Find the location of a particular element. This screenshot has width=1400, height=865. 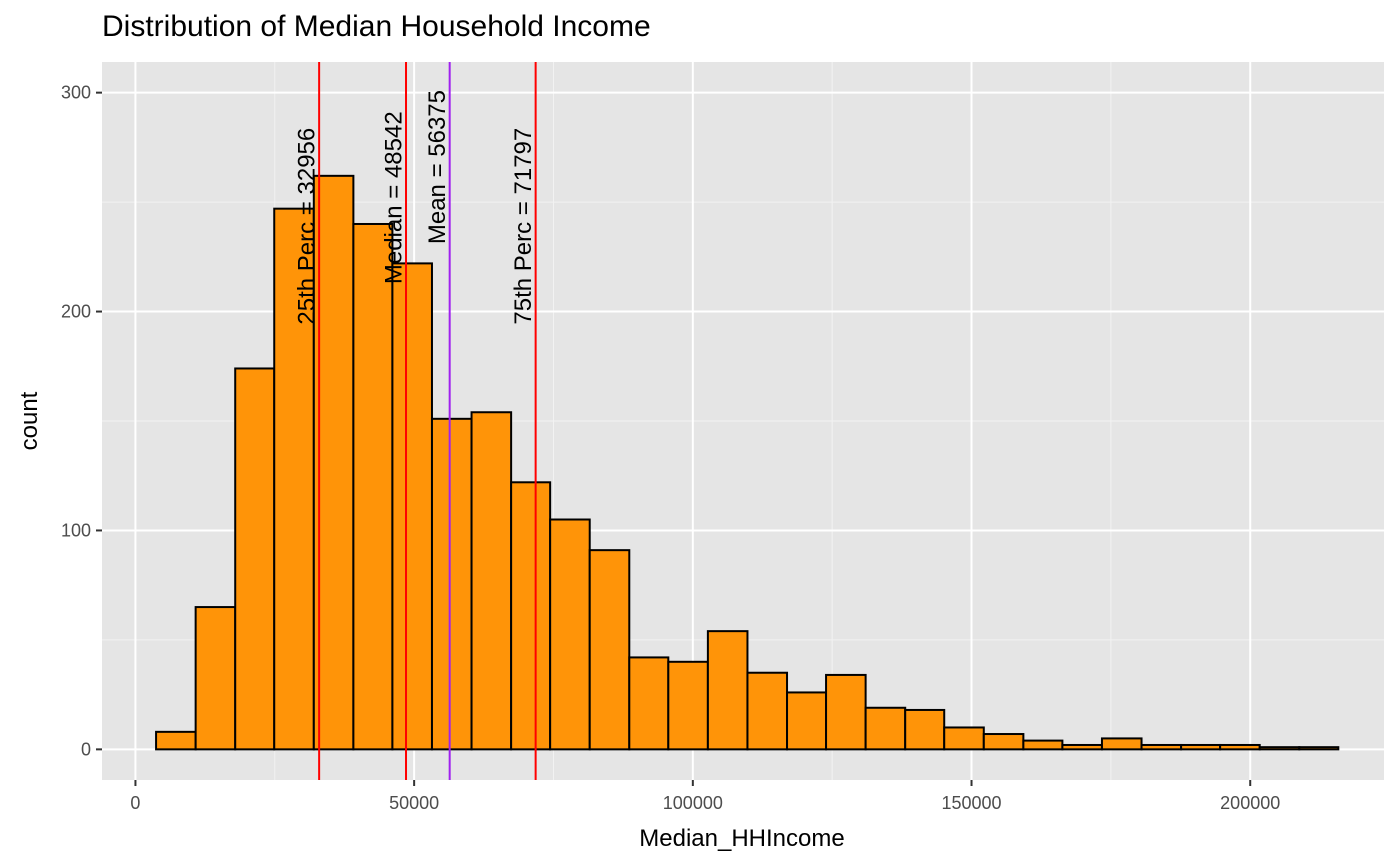

chart-title: Distribution of Median Household Income is located at coordinates (376, 26).